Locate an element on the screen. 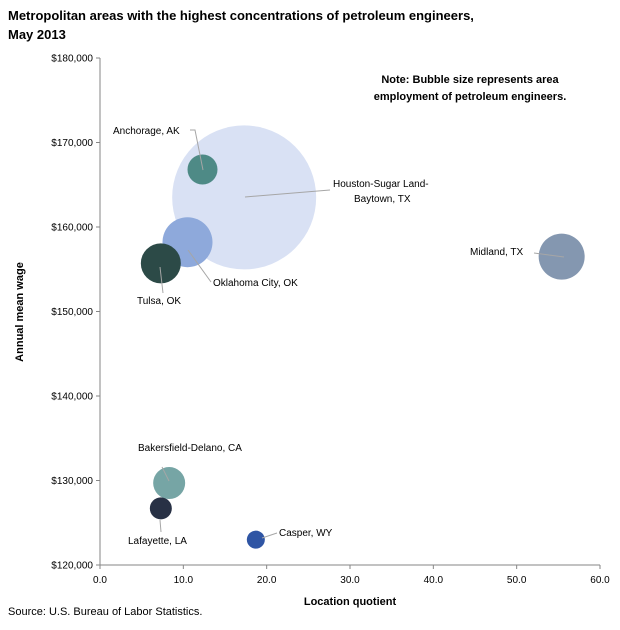 The image size is (620, 630). x-tick-label: 0.0 is located at coordinates (100, 580).